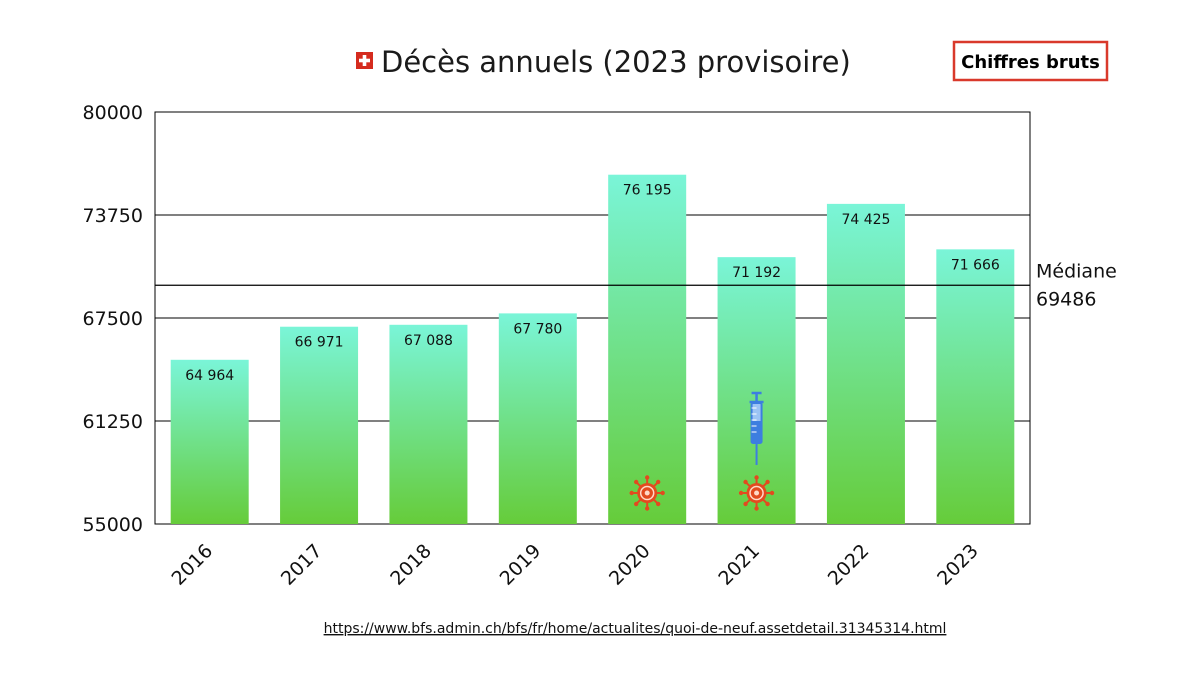 Image resolution: width=1200 pixels, height=675 pixels. I want to click on annotations, so click(702, 451).